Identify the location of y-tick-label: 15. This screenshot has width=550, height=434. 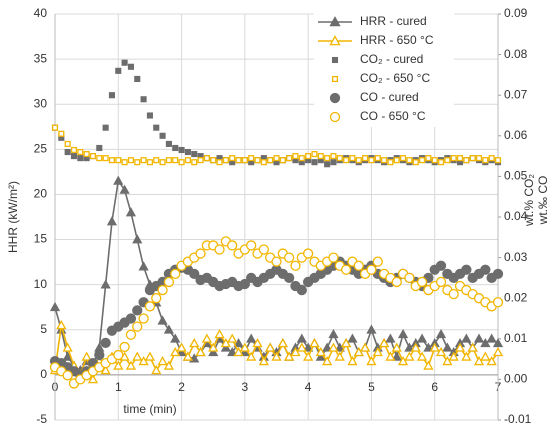
(41, 239).